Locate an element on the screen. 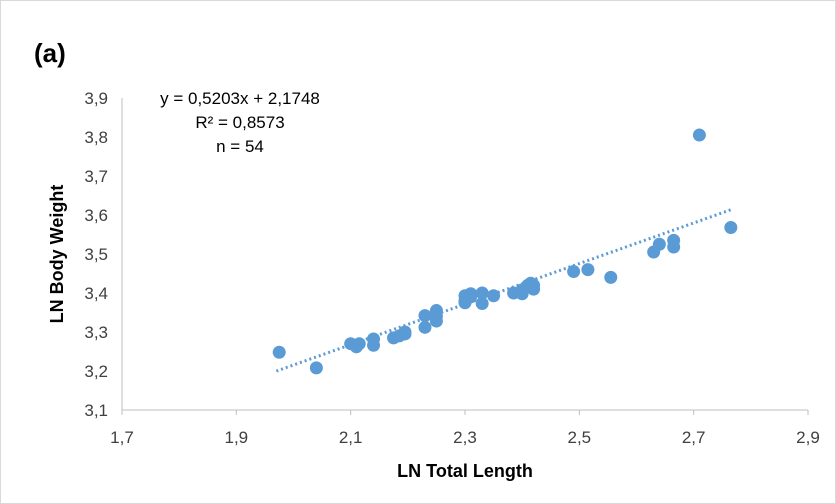 This screenshot has height=504, width=836. x-tick-label: 2,5 is located at coordinates (580, 437).